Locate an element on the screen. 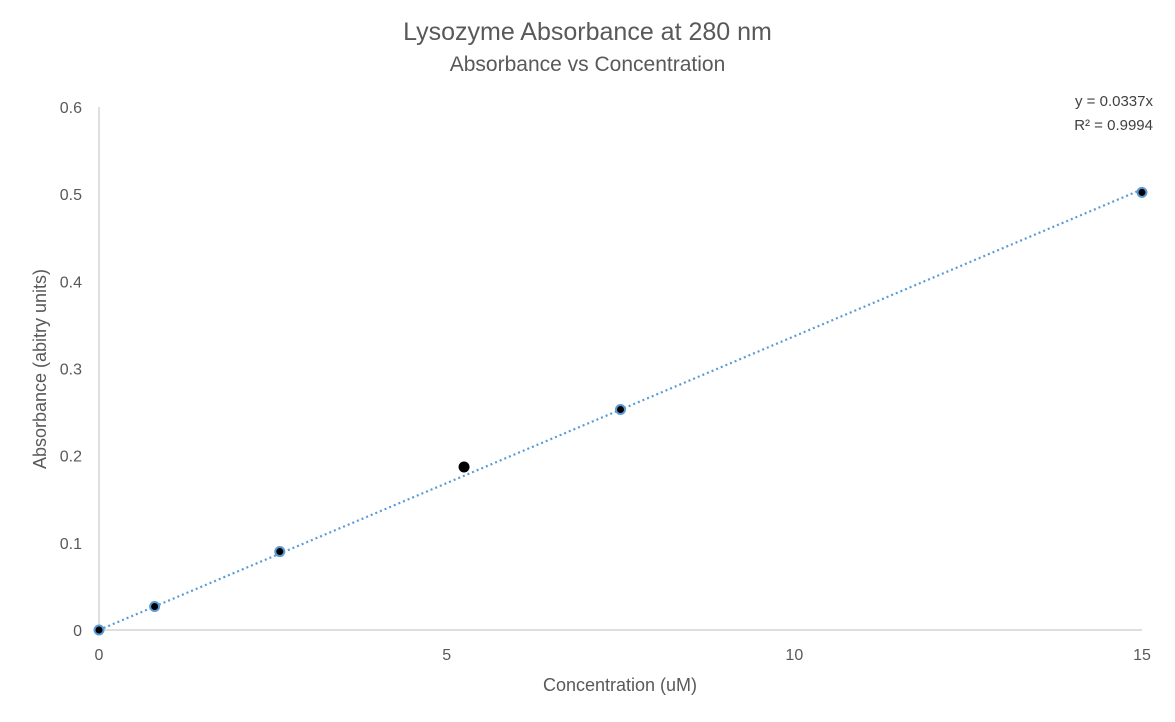 This screenshot has height=722, width=1175. chart-title: Lysozyme Absorbance at 280 nm is located at coordinates (587, 32).